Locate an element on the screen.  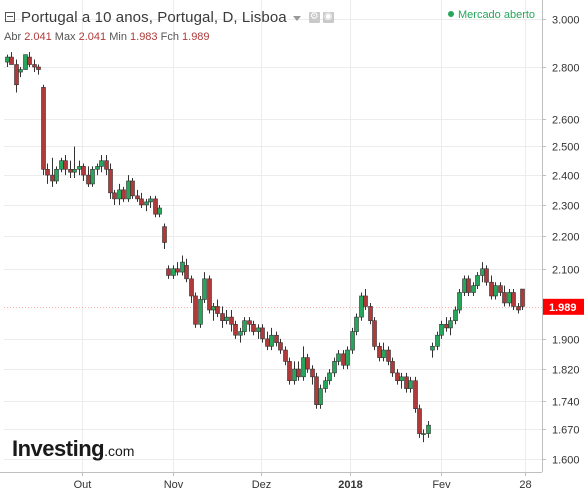
y-tick-label: 1.820 is located at coordinates (566, 371).